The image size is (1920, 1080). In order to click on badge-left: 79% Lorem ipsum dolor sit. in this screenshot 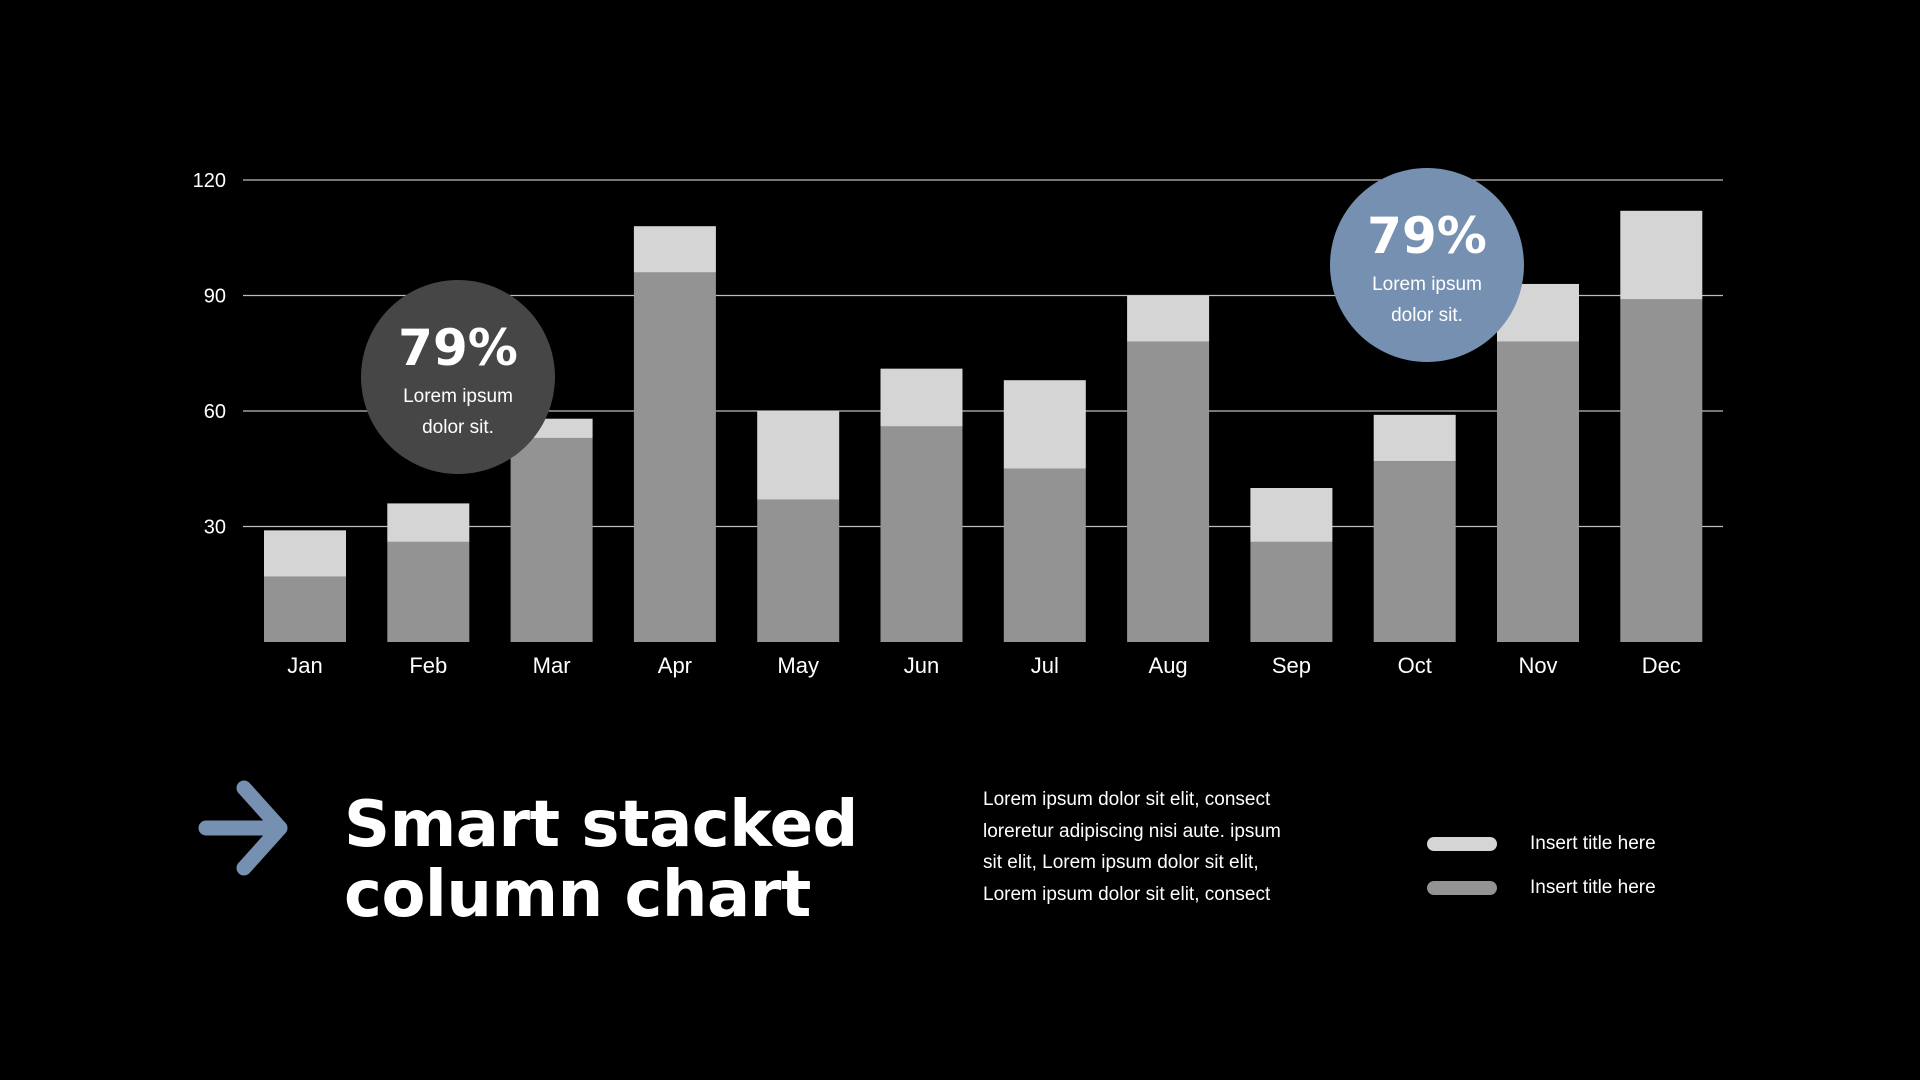, I will do `click(458, 377)`.